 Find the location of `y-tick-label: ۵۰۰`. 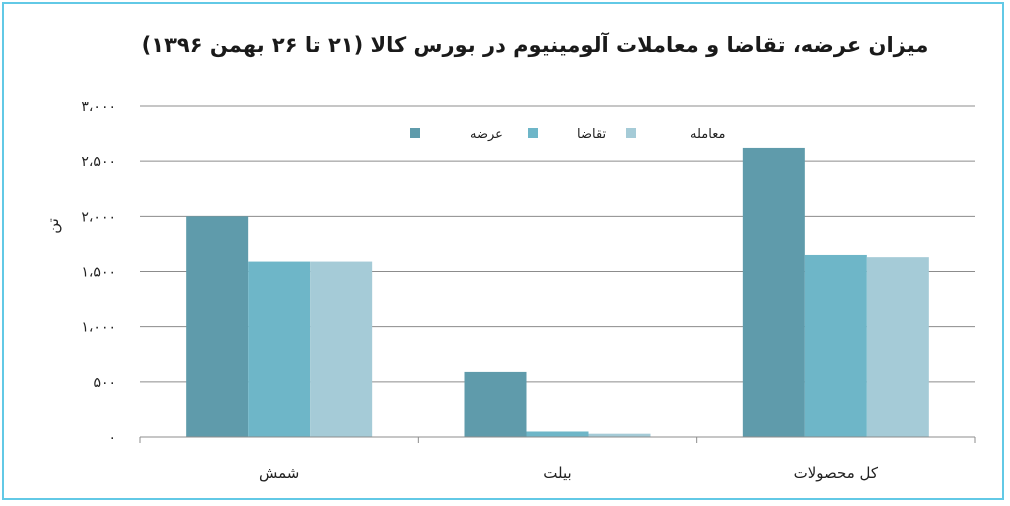

y-tick-label: ۵۰۰ is located at coordinates (104, 383).